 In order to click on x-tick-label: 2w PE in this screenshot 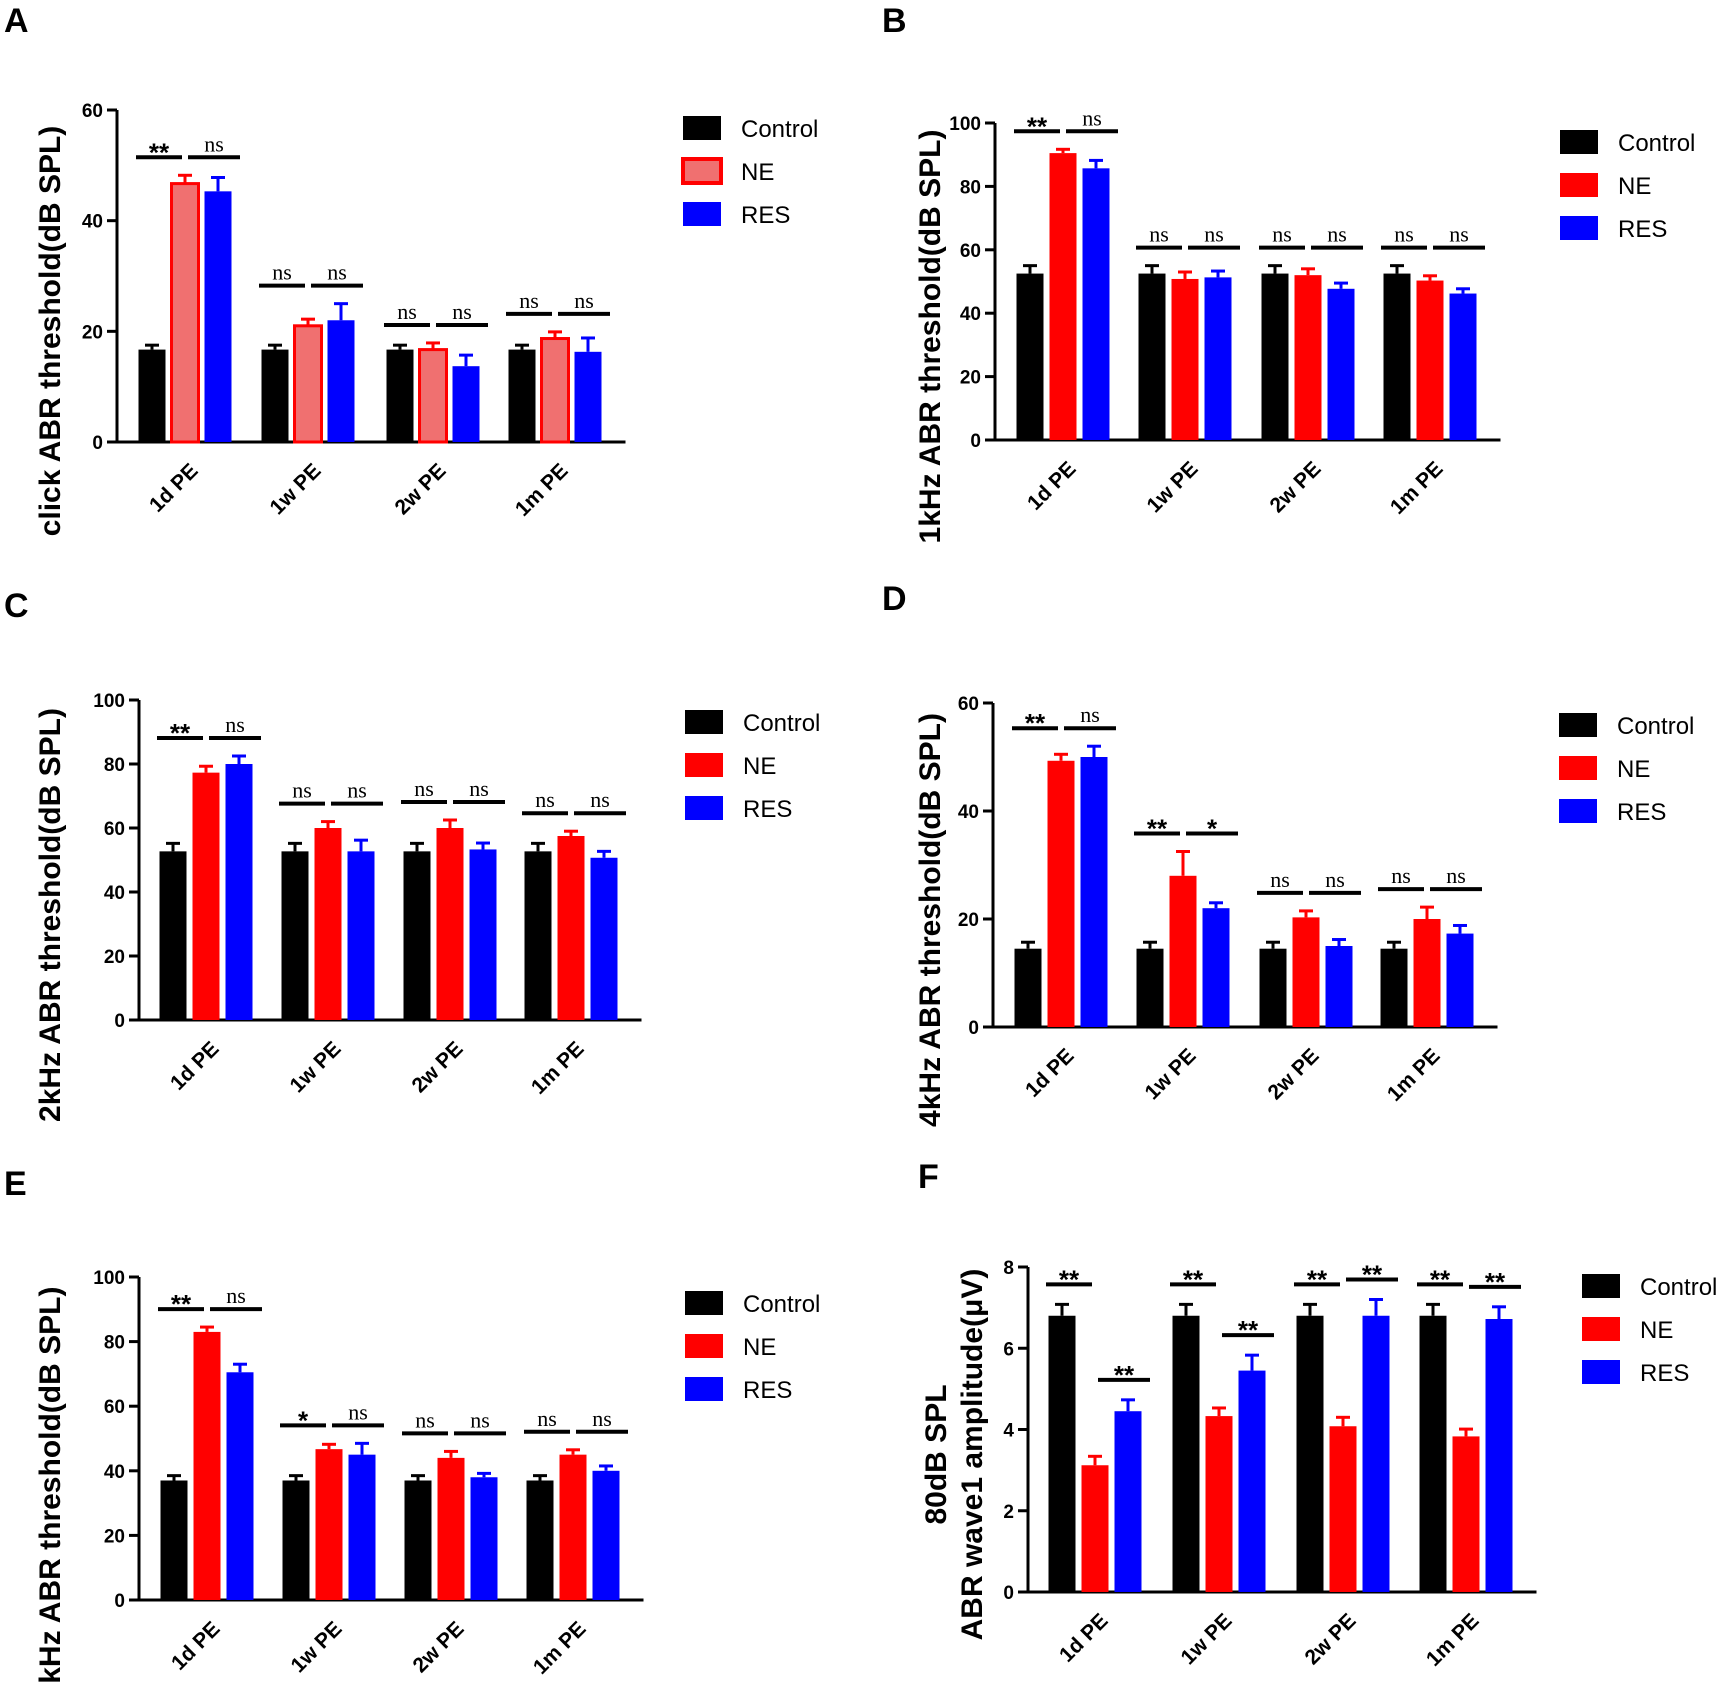, I will do `click(439, 1647)`.